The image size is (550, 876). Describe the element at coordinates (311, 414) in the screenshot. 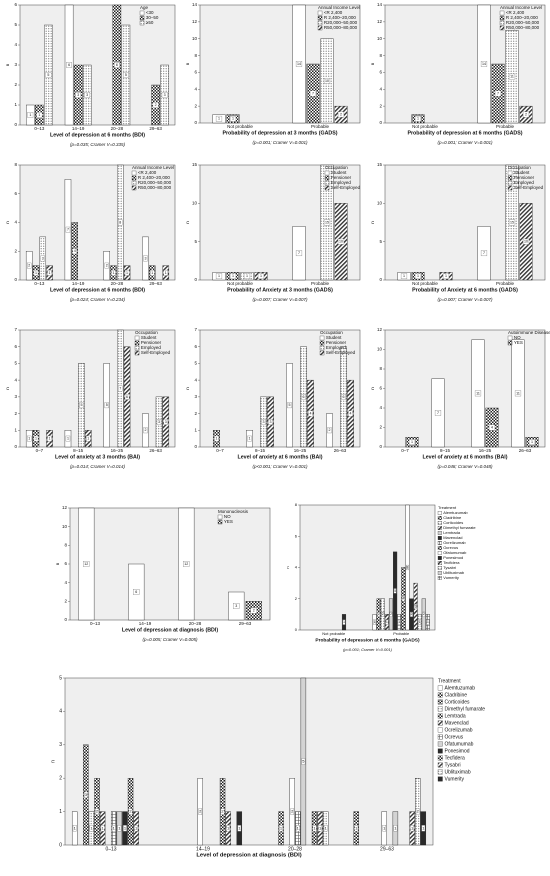

I see `value-label: 4` at that location.